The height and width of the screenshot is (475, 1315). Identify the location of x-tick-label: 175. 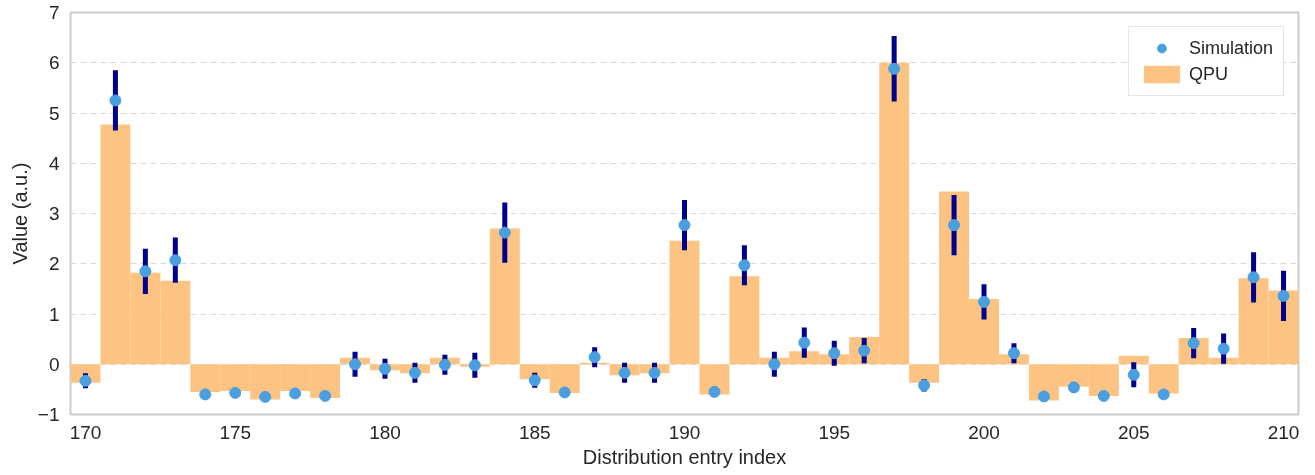
(235, 432).